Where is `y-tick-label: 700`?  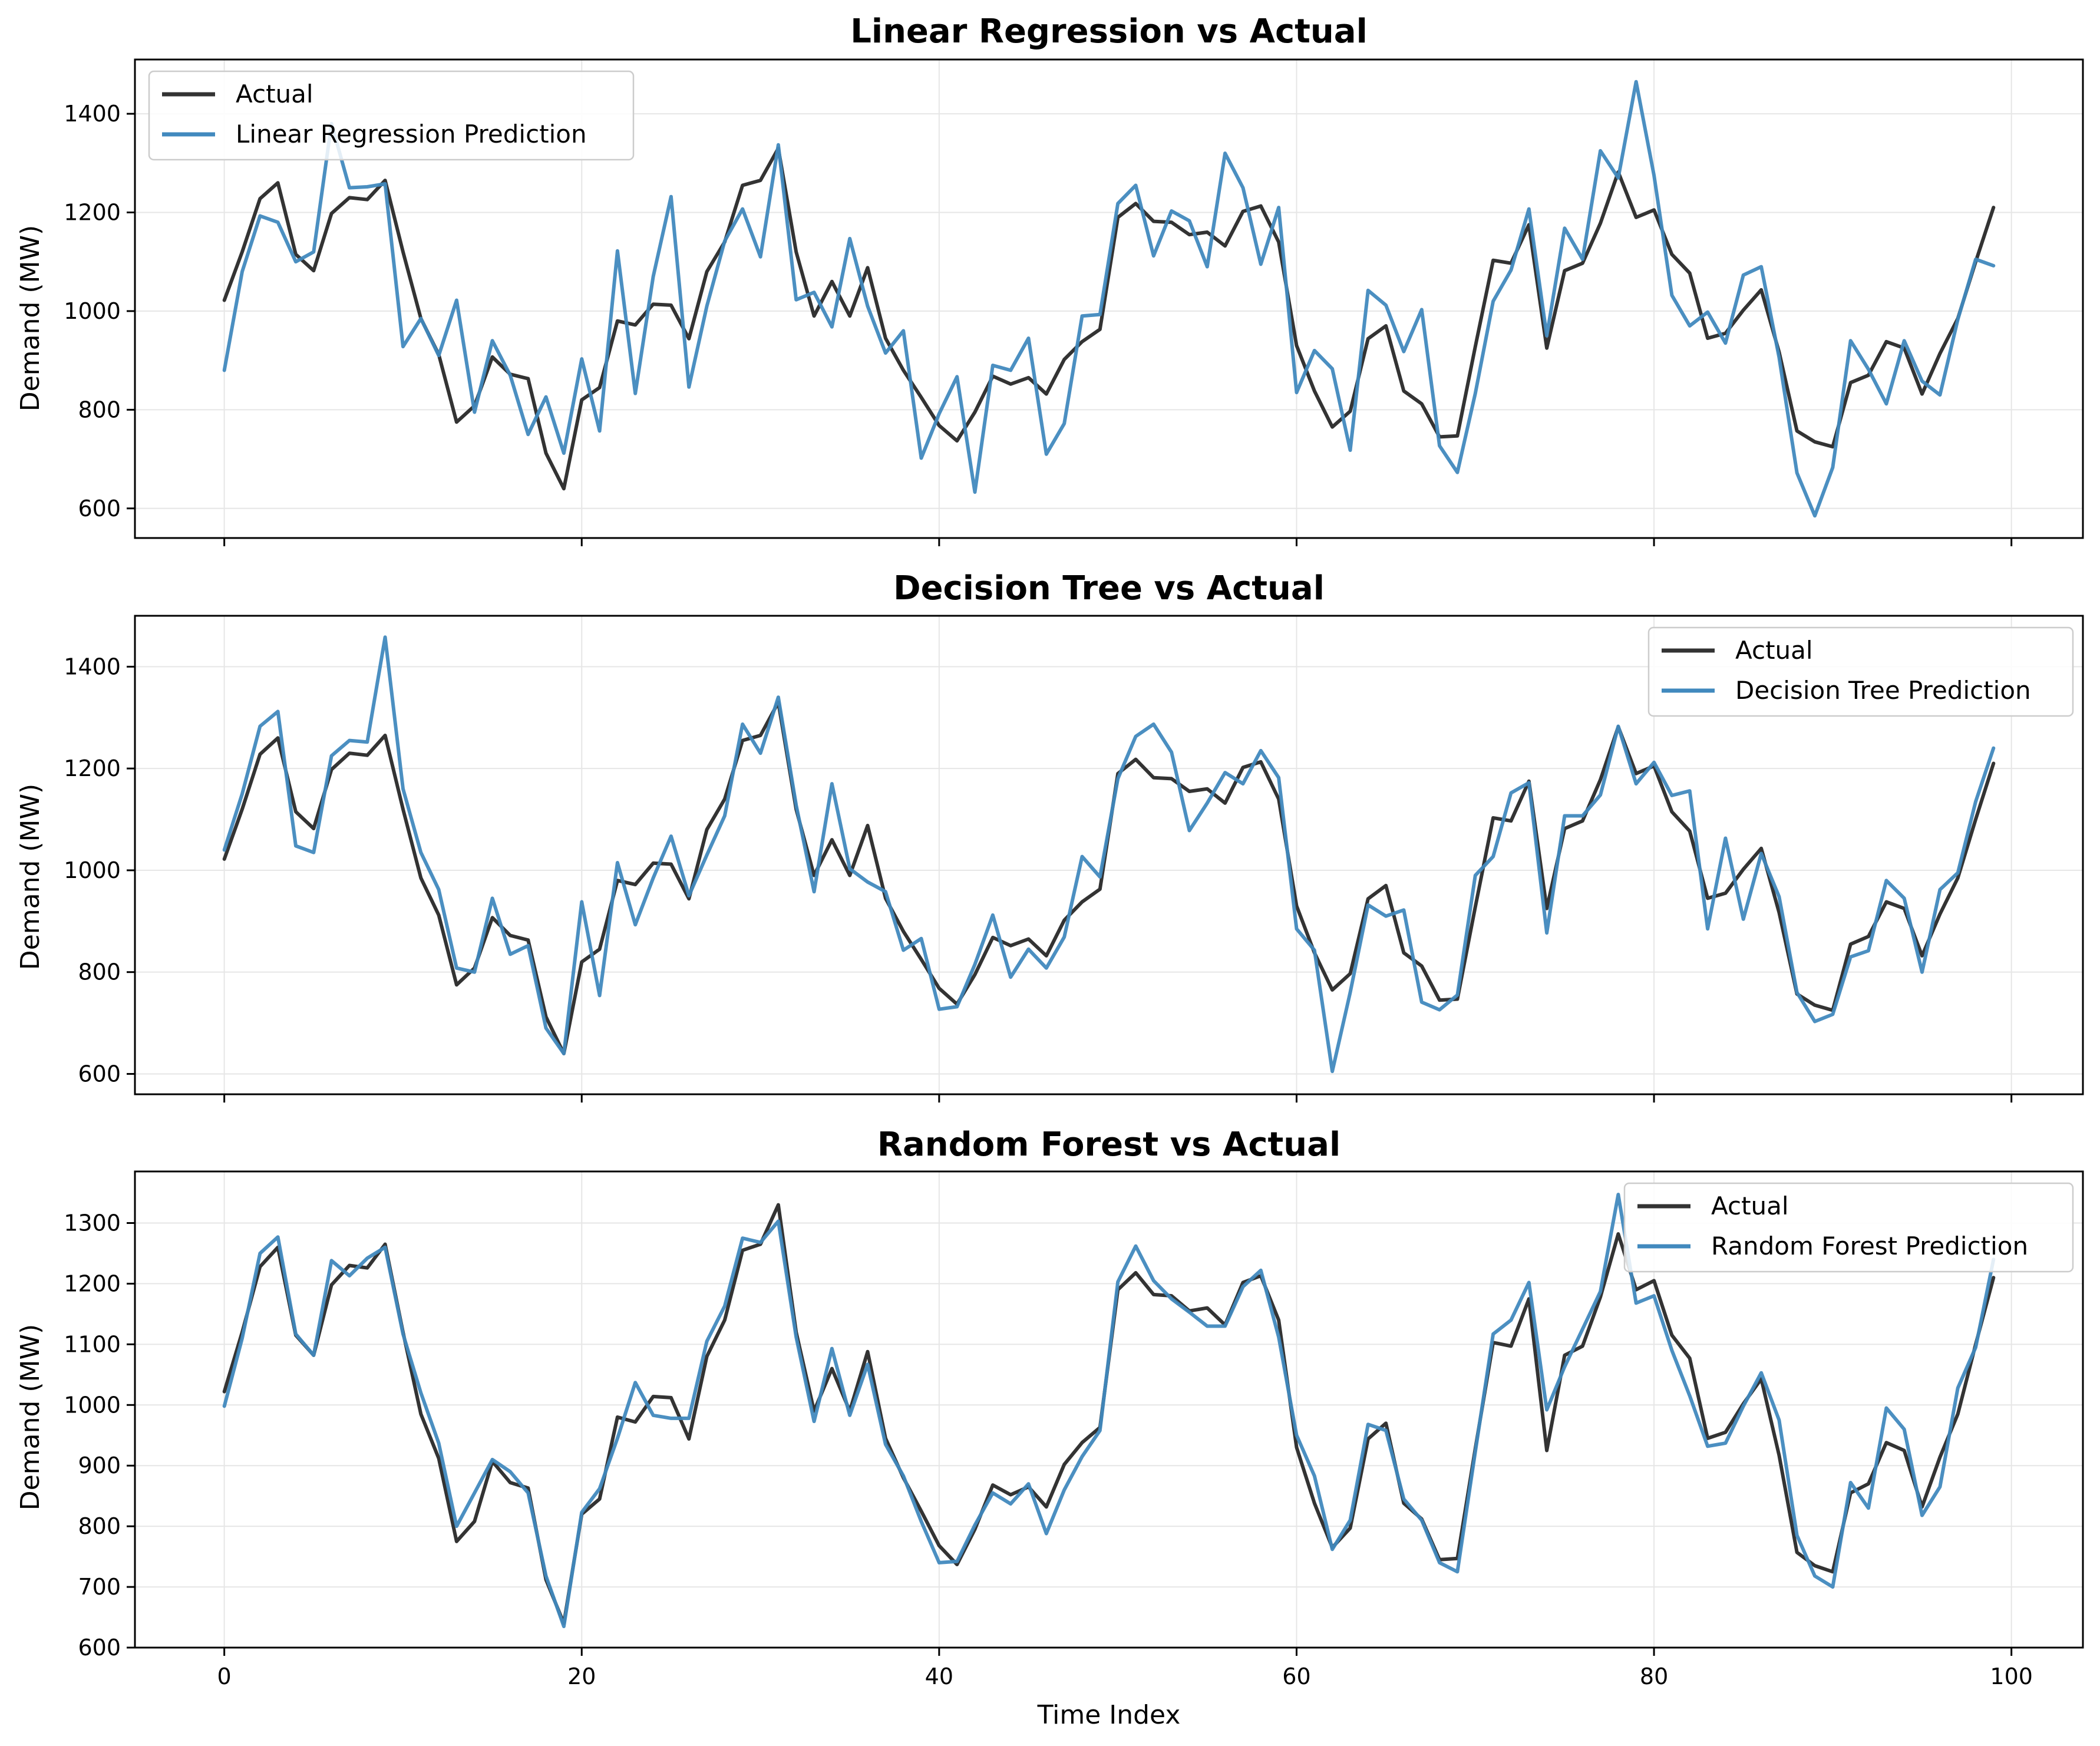 y-tick-label: 700 is located at coordinates (99, 1587).